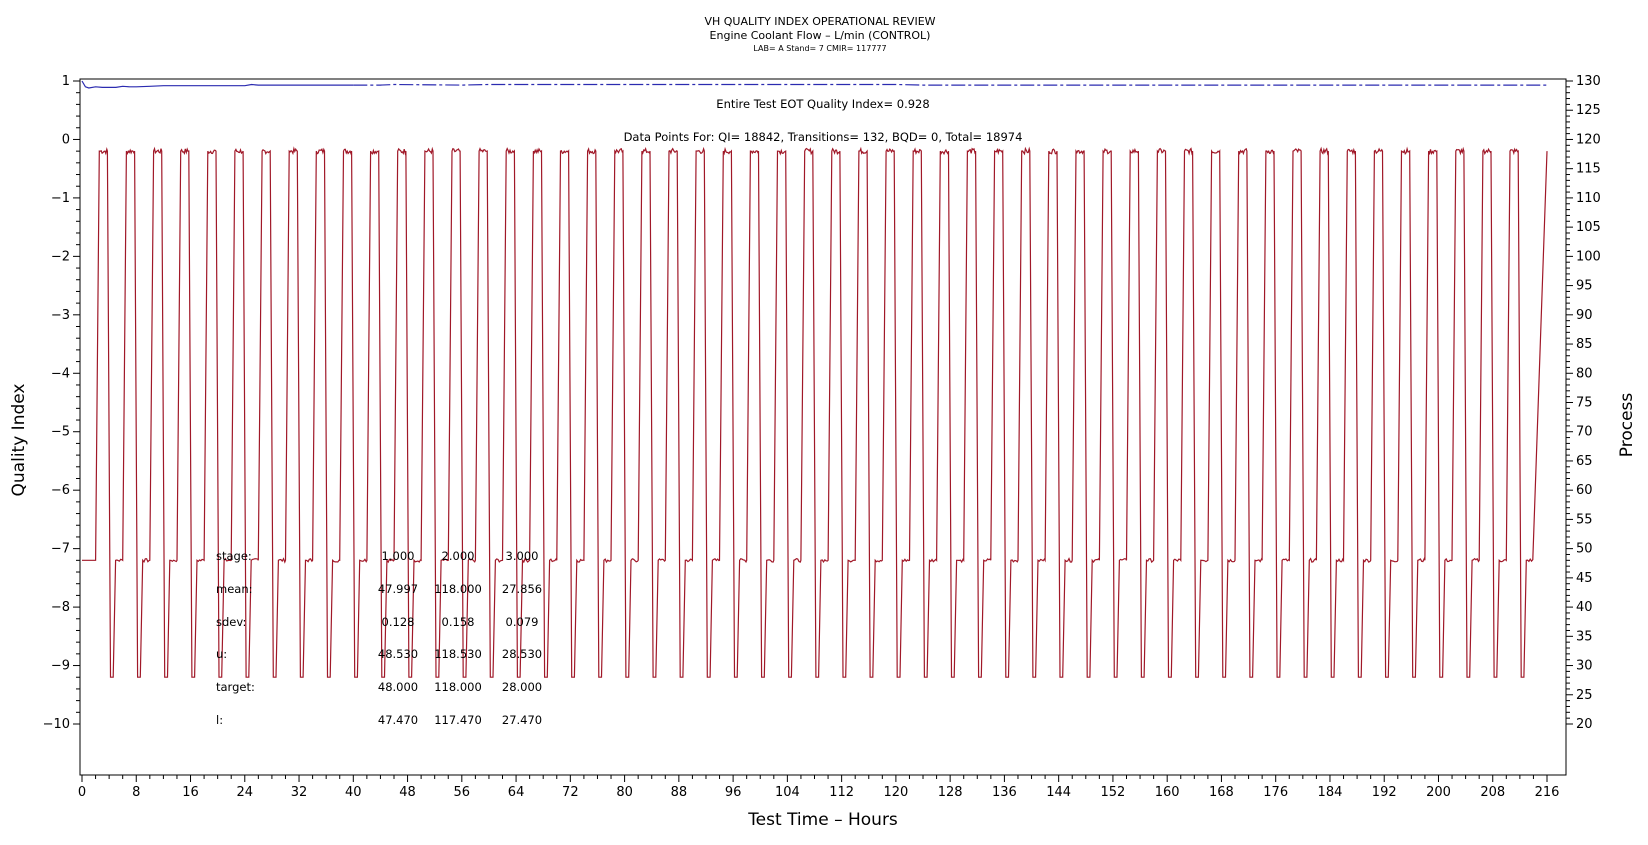  What do you see at coordinates (398, 556) in the screenshot?
I see `stats-cell: 1.000` at bounding box center [398, 556].